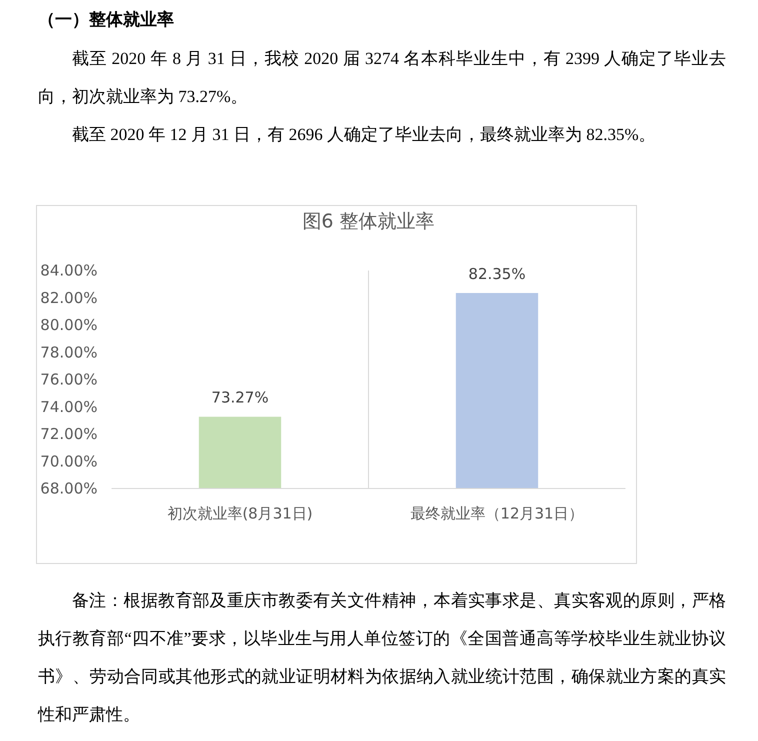 The image size is (758, 741). I want to click on y-tick-label: 78.00%, so click(69, 352).